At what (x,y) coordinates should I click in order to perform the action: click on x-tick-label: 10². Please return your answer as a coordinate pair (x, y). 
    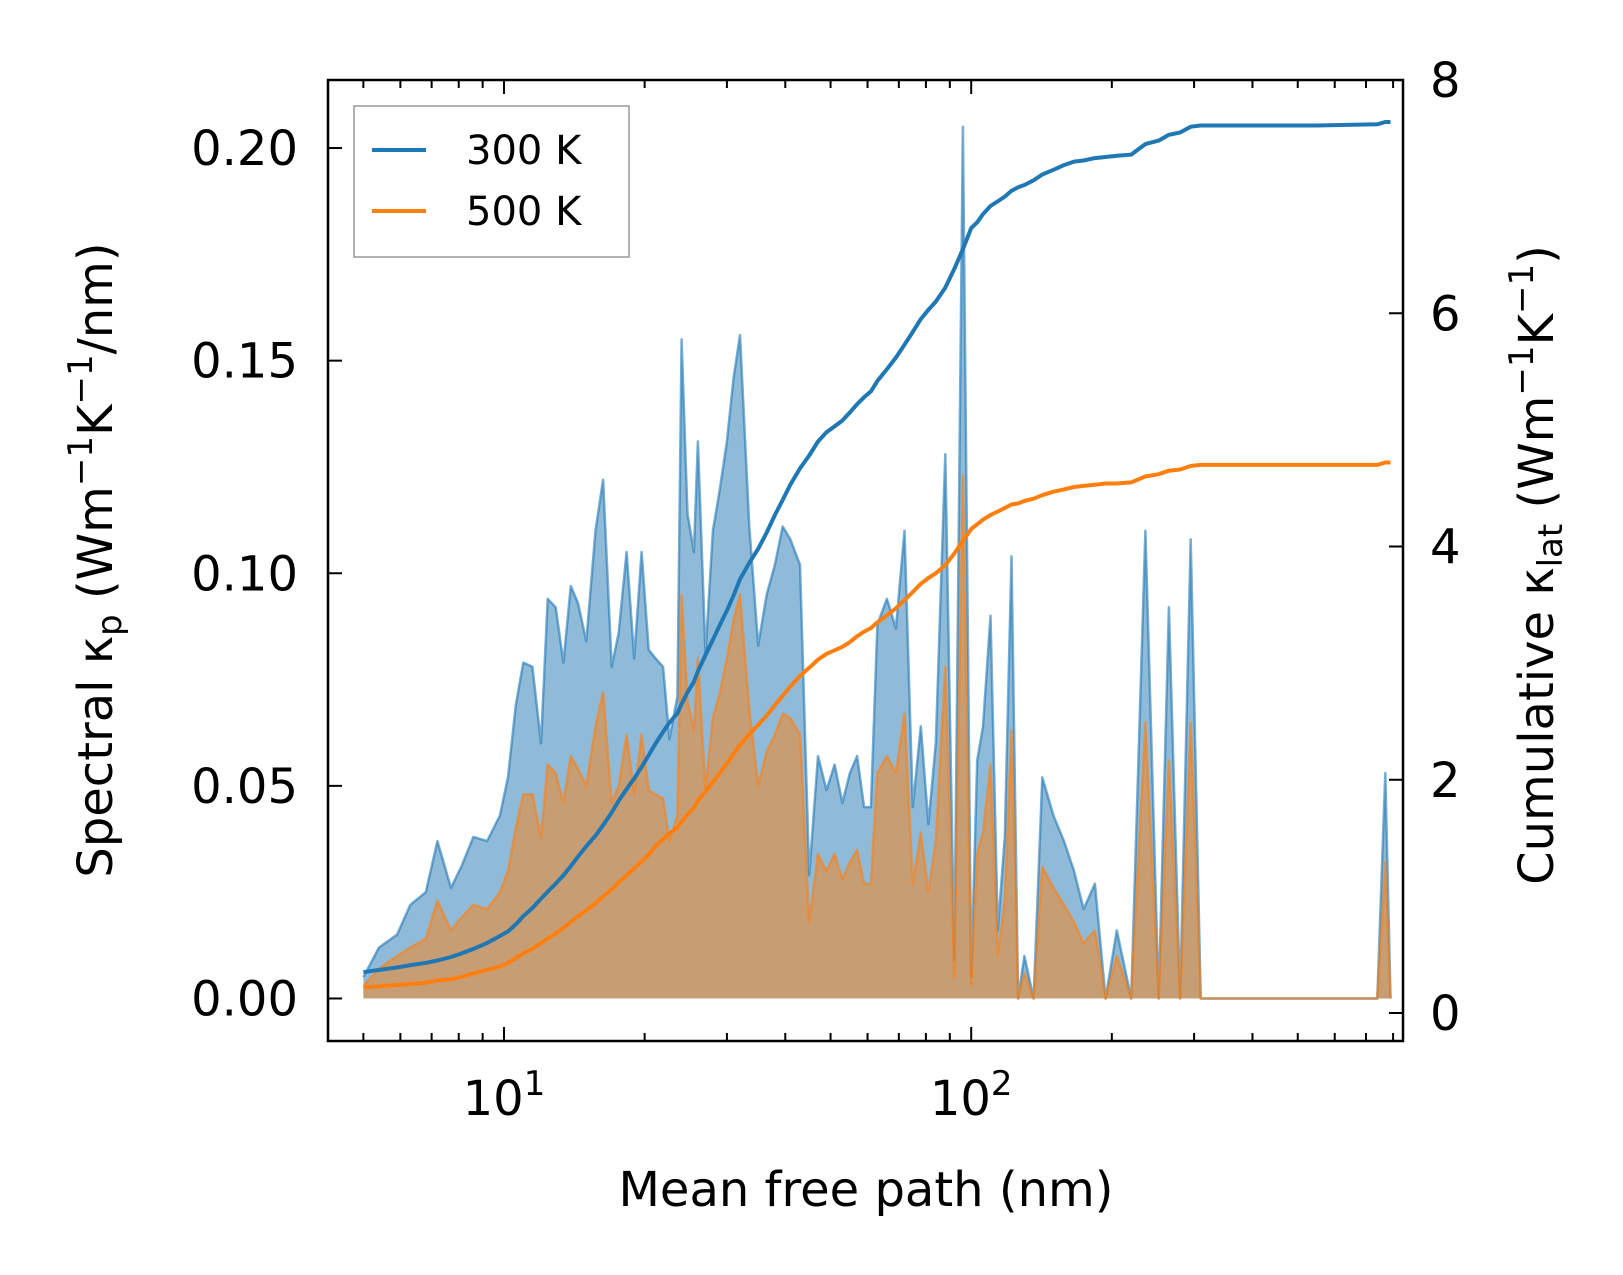
    Looking at the image, I should click on (971, 1095).